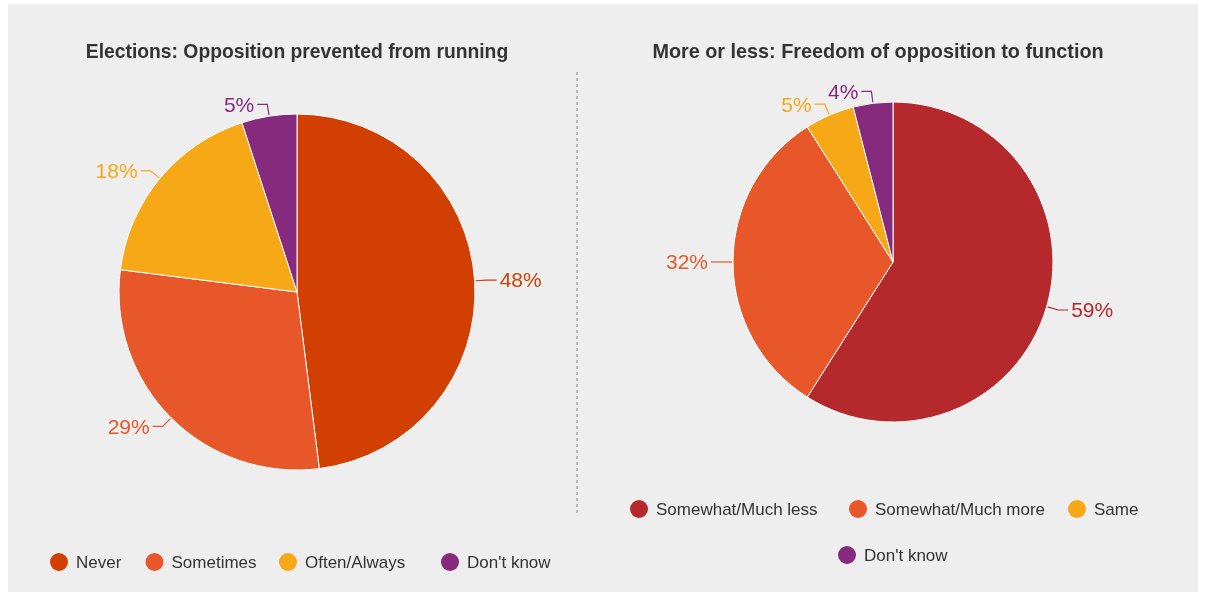  Describe the element at coordinates (891, 50) in the screenshot. I see `chart-title: More or less: Freedom of opposition to function` at that location.